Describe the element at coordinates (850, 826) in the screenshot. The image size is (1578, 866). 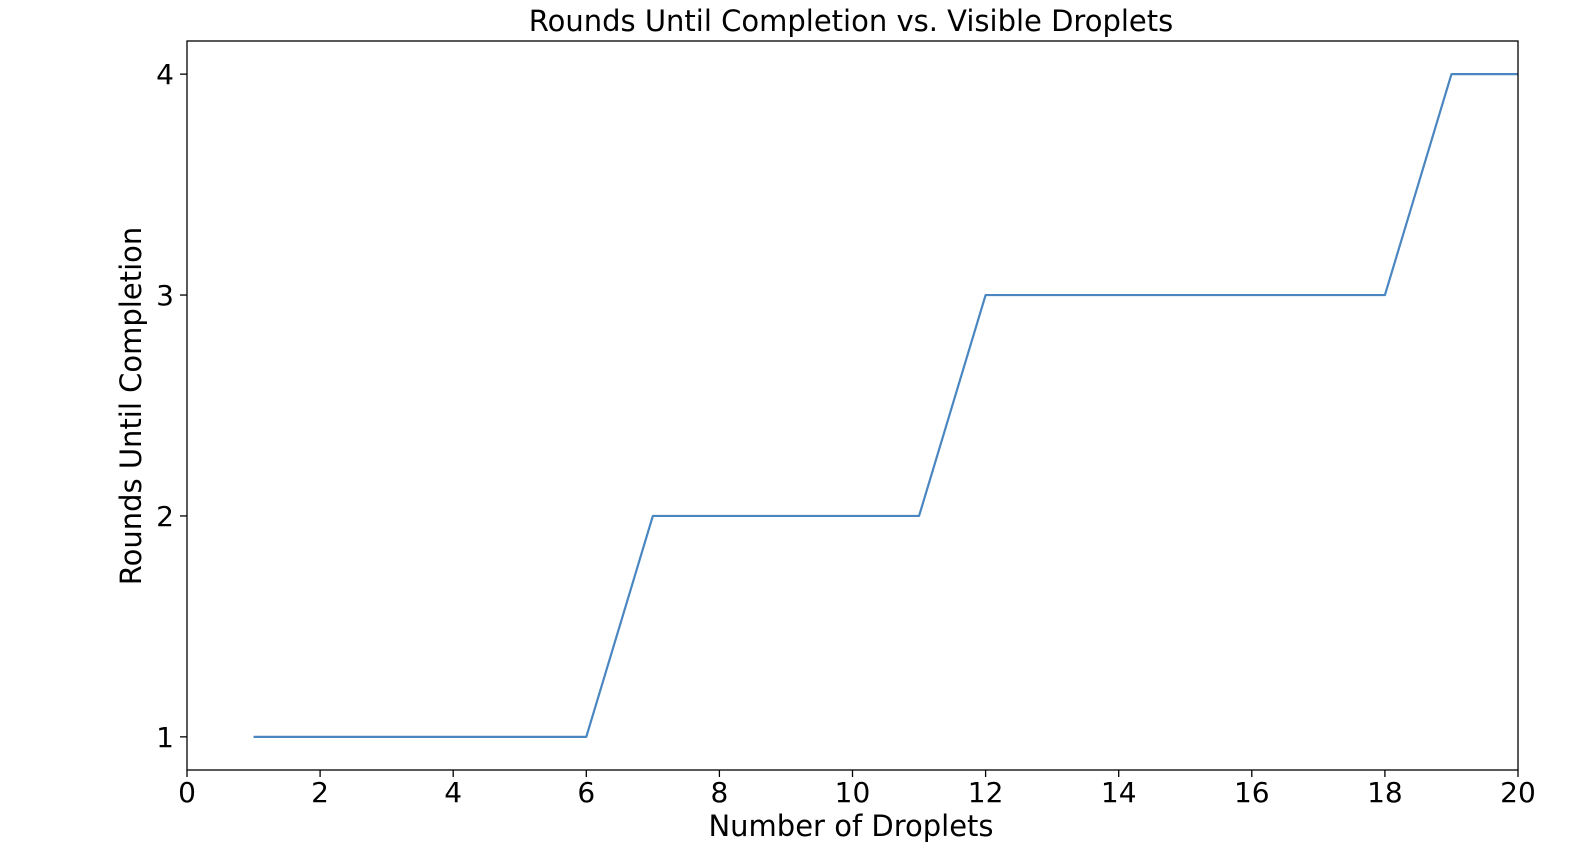
I see `x-axis-label: Number of Droplets` at that location.